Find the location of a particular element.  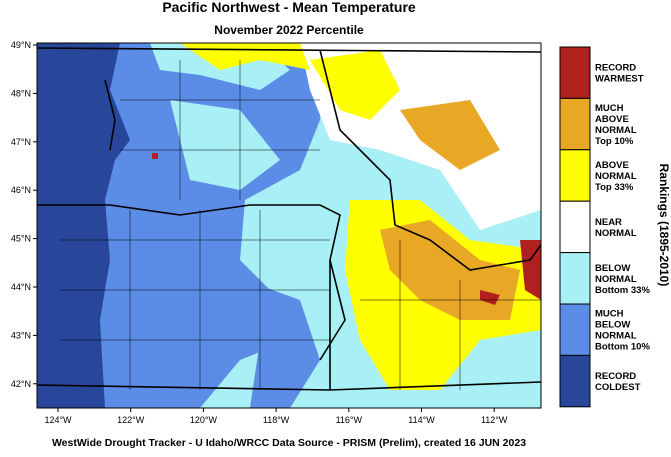

lon-label: 114°W is located at coordinates (421, 420).